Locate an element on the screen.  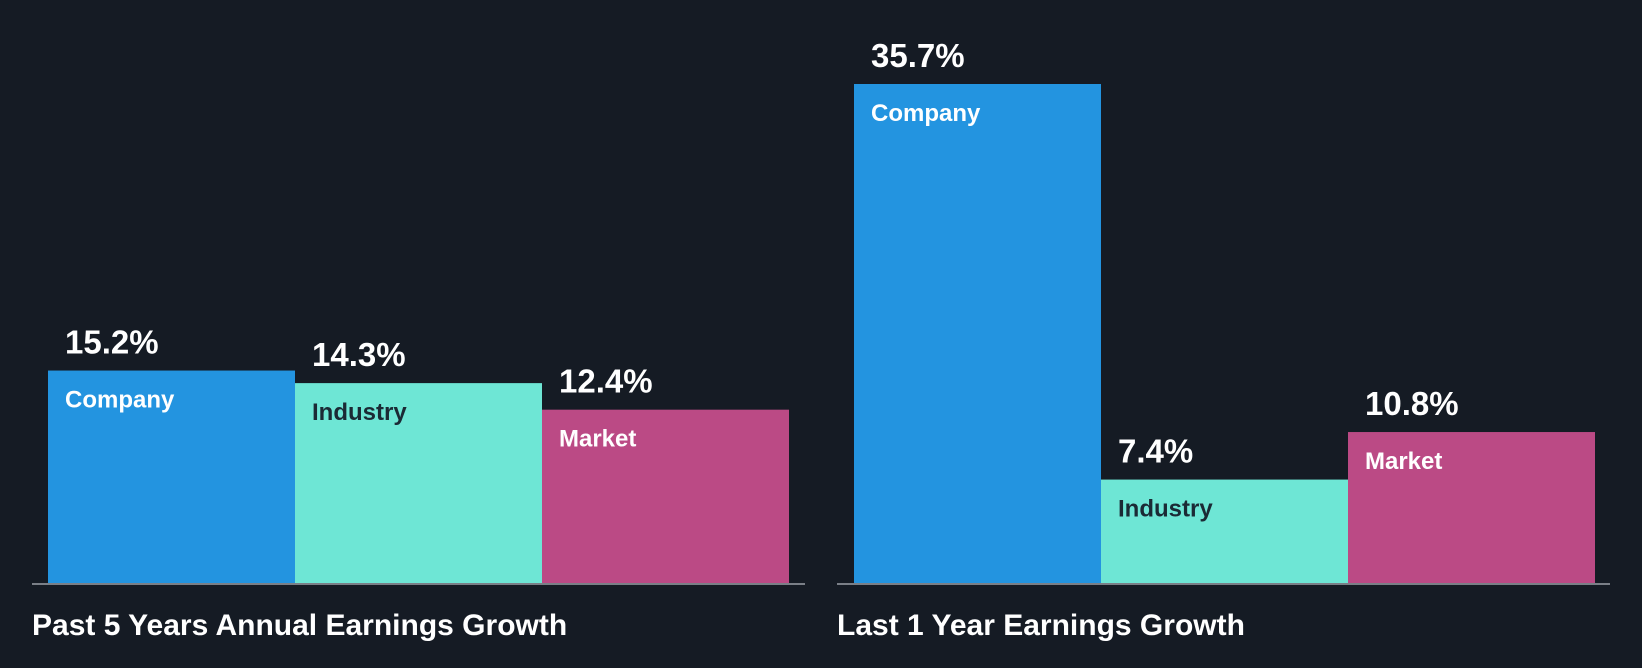
category-label-past-5-years-market: Market is located at coordinates (597, 439).